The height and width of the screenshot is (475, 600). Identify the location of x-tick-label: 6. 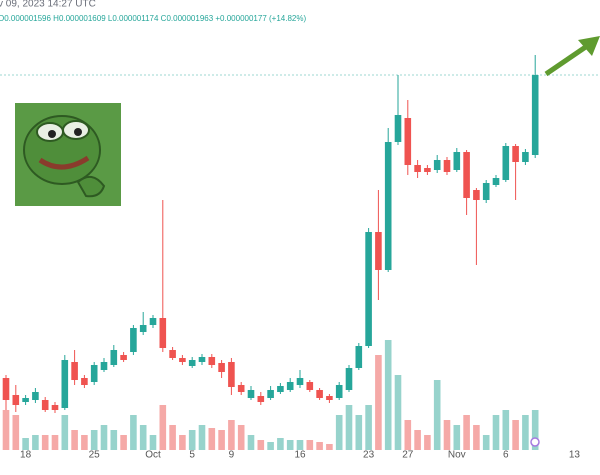
(506, 455).